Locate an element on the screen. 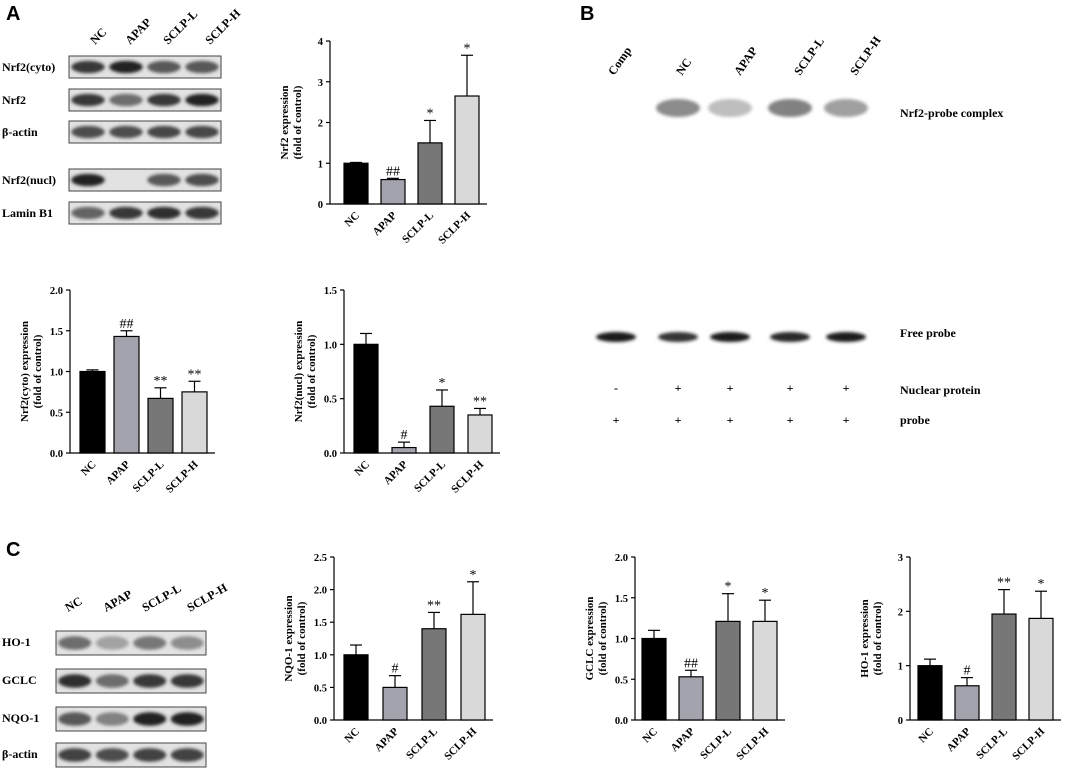 Image resolution: width=1072 pixels, height=777 pixels. y-tick-label: 1 is located at coordinates (320, 164).